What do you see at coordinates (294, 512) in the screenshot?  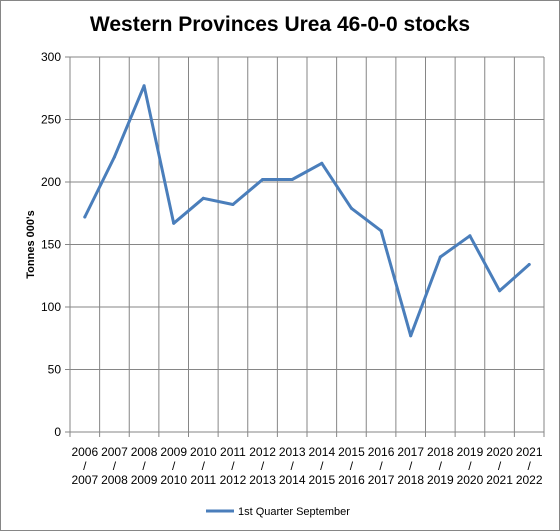 I see `legend-label: 1st Quarter September` at bounding box center [294, 512].